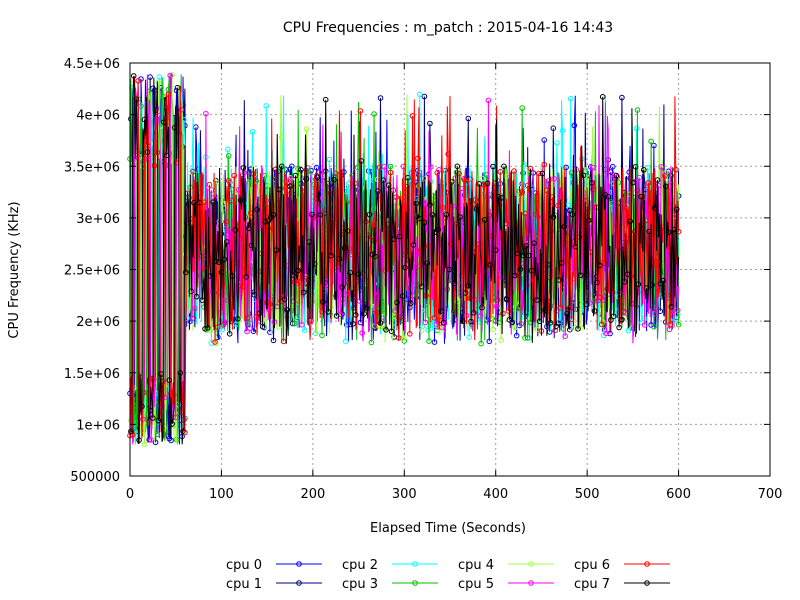 Image resolution: width=800 pixels, height=600 pixels. I want to click on y-tick-label: 1.5e+06, so click(92, 374).